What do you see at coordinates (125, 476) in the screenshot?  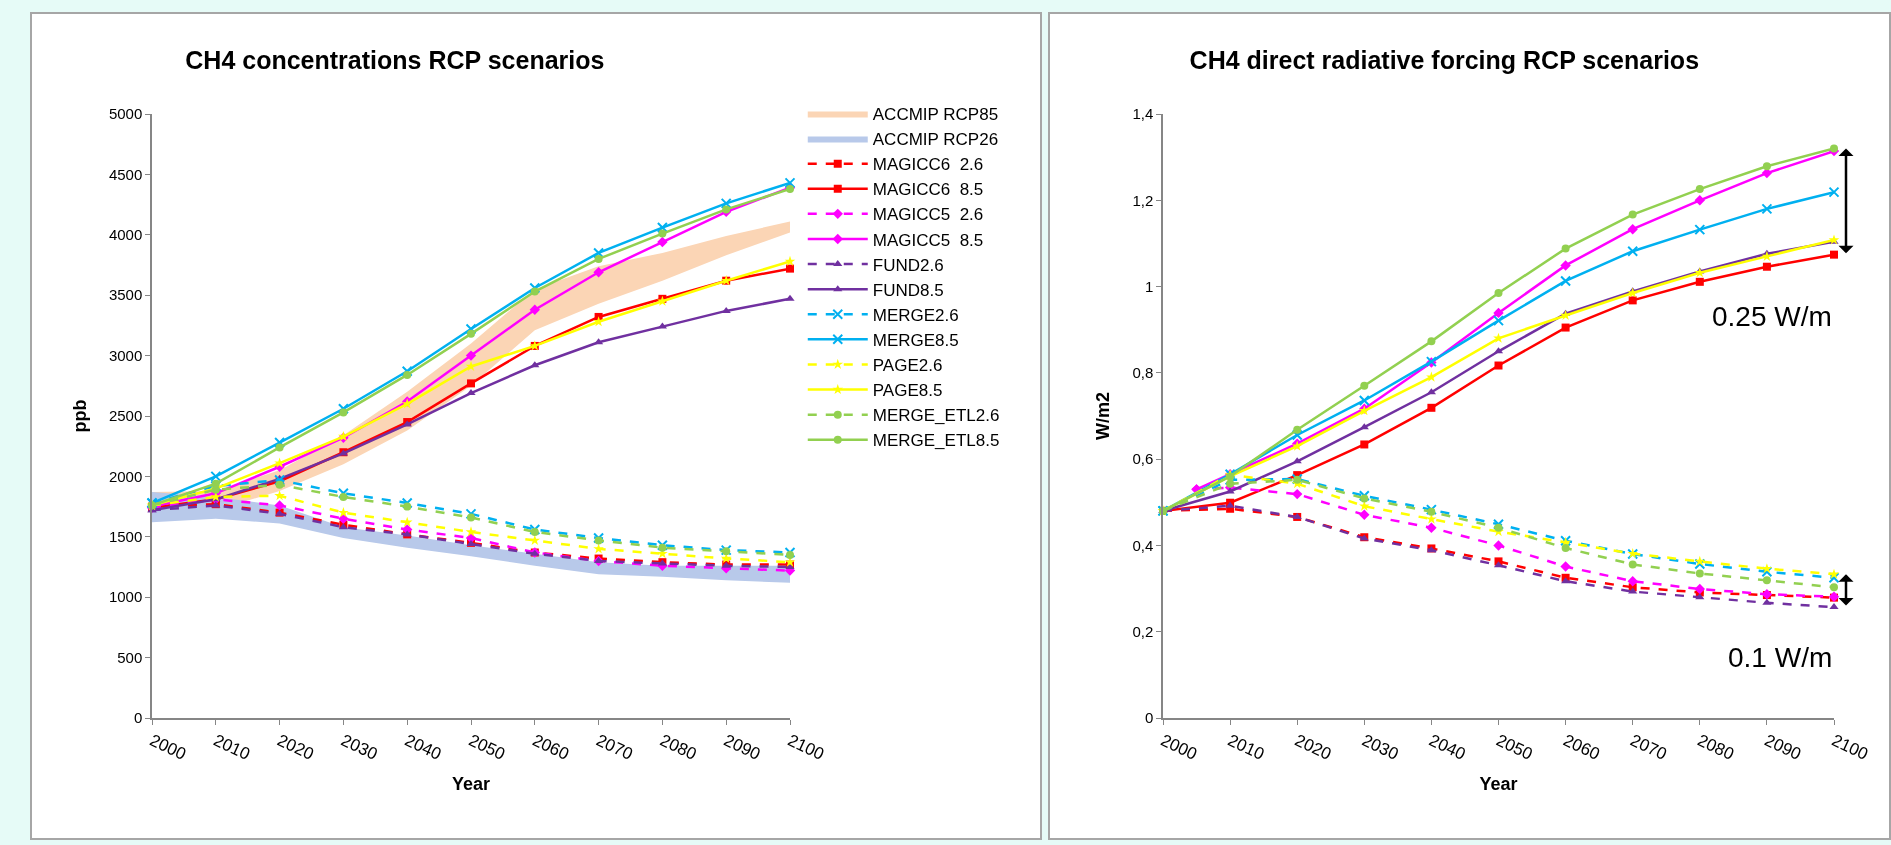 I see `y-tick-label: 2000` at bounding box center [125, 476].